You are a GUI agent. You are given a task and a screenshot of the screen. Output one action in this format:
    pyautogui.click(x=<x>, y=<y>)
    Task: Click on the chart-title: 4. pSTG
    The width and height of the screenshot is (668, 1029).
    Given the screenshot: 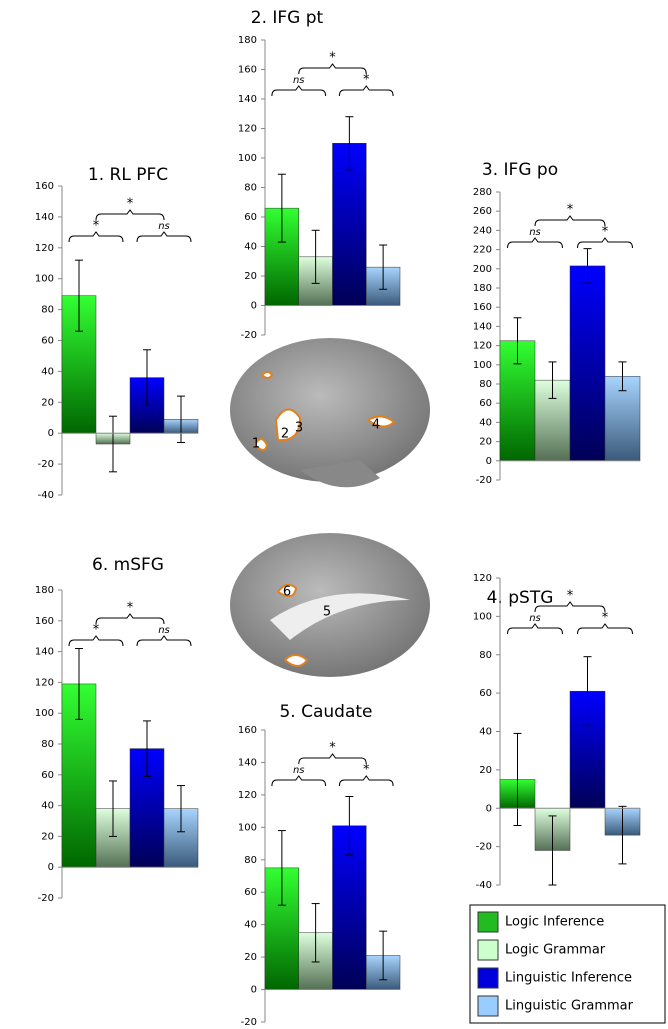 What is the action you would take?
    pyautogui.click(x=520, y=598)
    